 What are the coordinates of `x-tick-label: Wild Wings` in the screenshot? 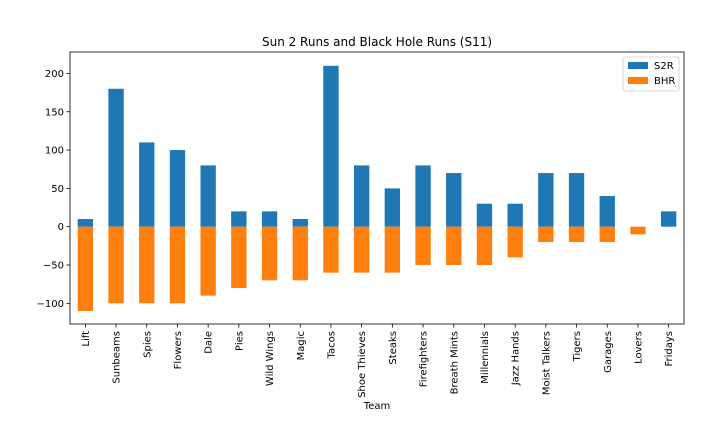 It's located at (270, 358).